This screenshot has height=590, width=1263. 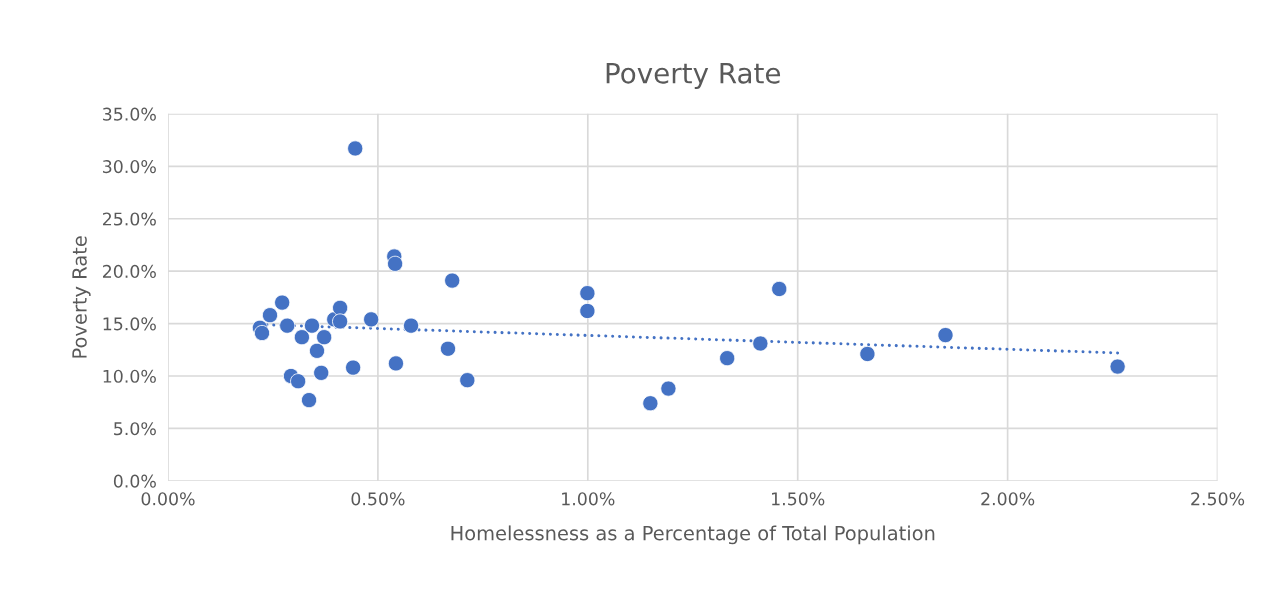 I want to click on y-tick-label: 25.0%, so click(x=129, y=219).